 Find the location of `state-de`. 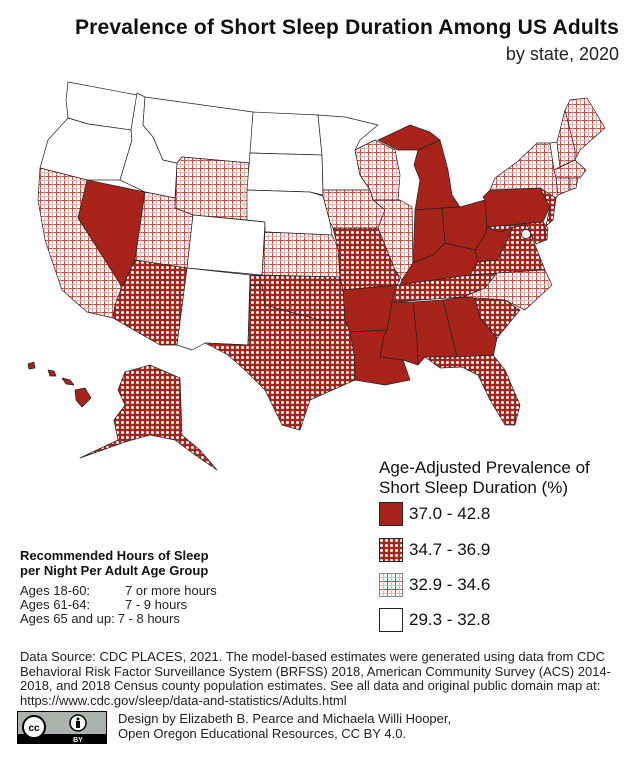

state-de is located at coordinates (545, 231).